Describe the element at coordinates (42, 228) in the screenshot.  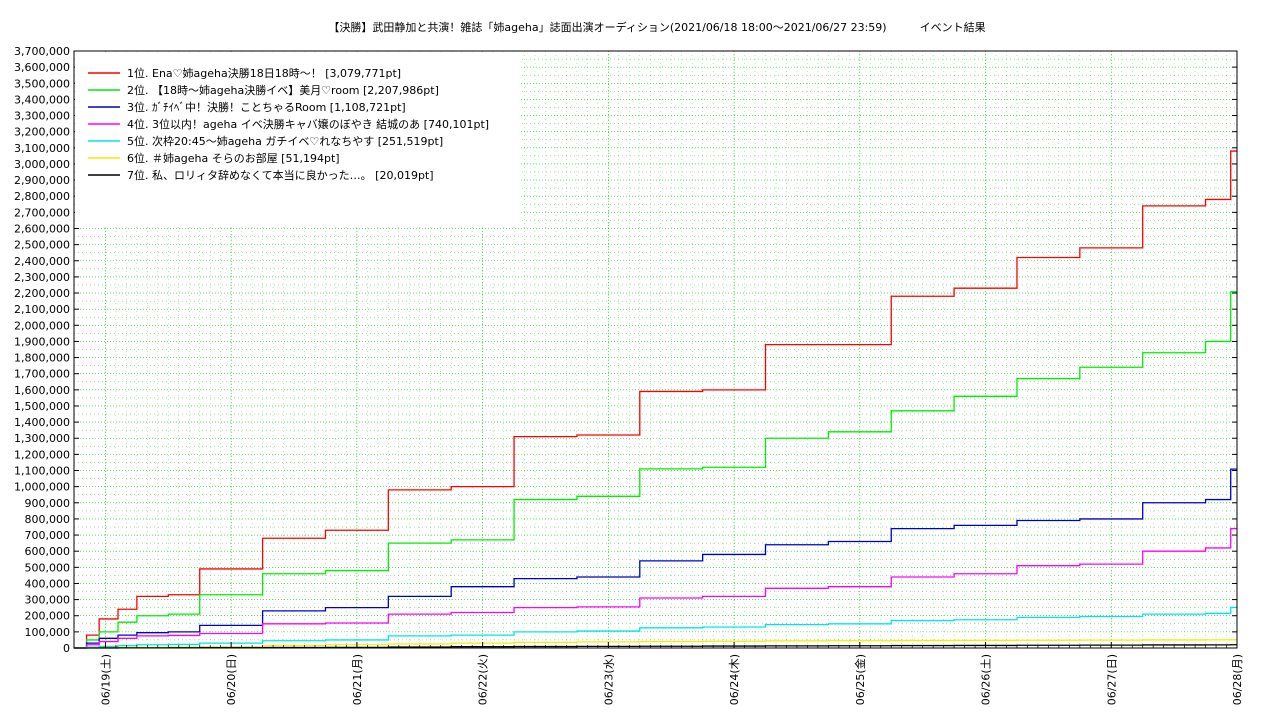
I see `y-tick-label: 2,600,000` at that location.